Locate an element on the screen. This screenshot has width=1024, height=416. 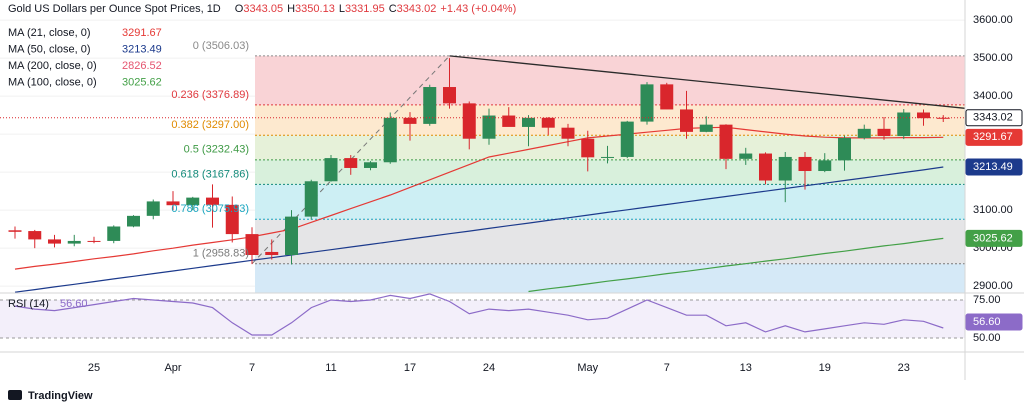
quote-value: 3331.95 is located at coordinates (365, 9).